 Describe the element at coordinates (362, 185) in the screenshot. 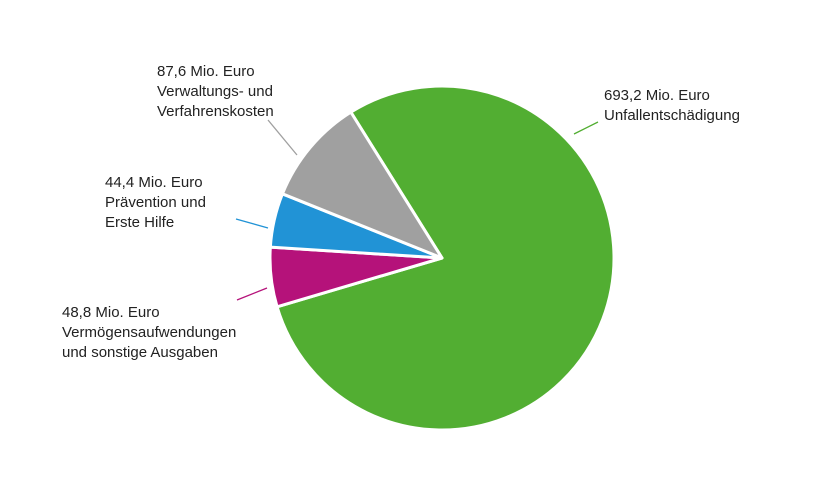

I see `slice-verwaltungskosten` at that location.